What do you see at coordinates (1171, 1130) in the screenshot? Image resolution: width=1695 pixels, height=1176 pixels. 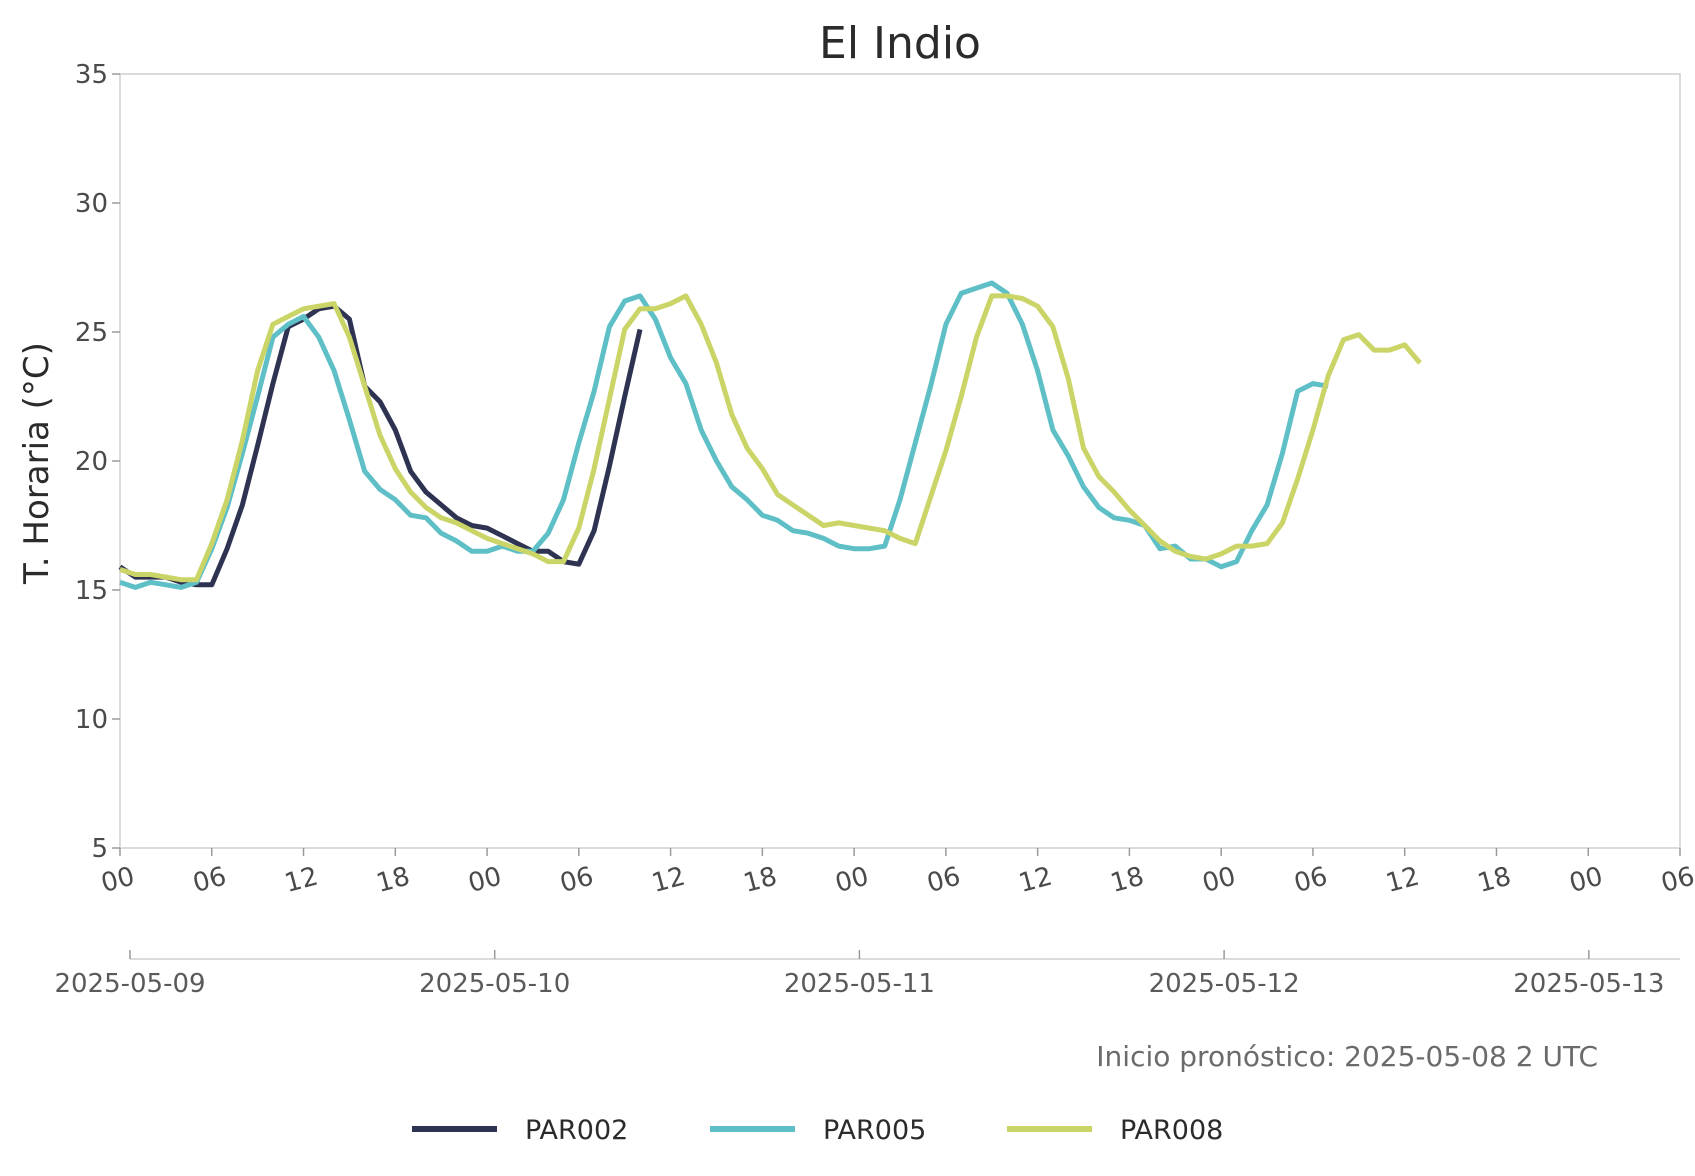 I see `legend-label-par008: PAR008` at bounding box center [1171, 1130].